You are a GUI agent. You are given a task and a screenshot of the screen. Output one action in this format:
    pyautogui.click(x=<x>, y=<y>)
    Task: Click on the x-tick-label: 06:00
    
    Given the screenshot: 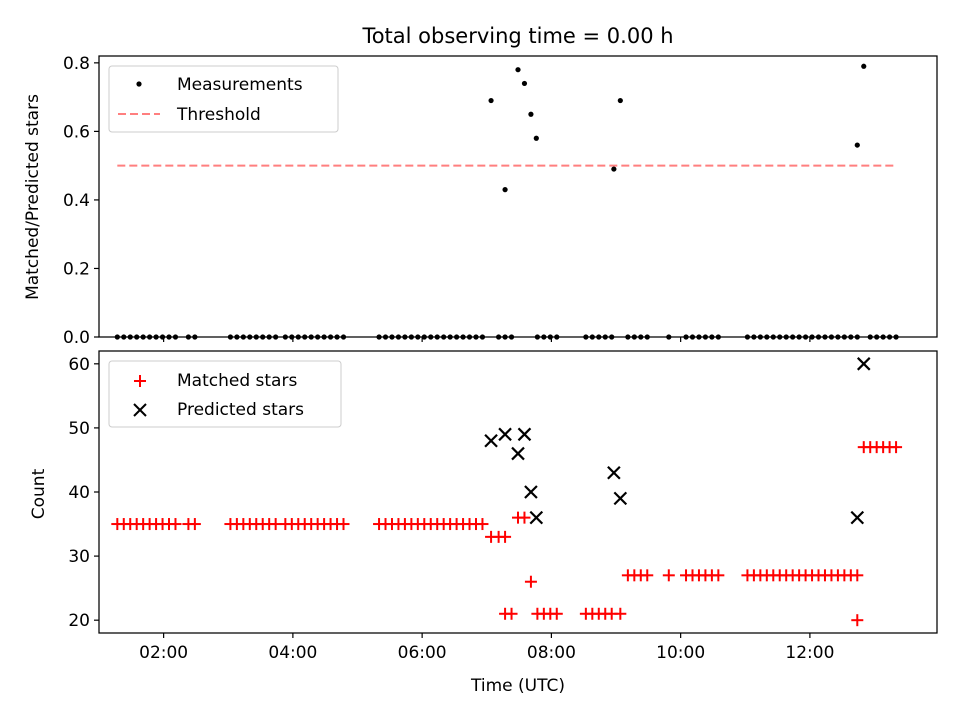 What is the action you would take?
    pyautogui.click(x=422, y=653)
    